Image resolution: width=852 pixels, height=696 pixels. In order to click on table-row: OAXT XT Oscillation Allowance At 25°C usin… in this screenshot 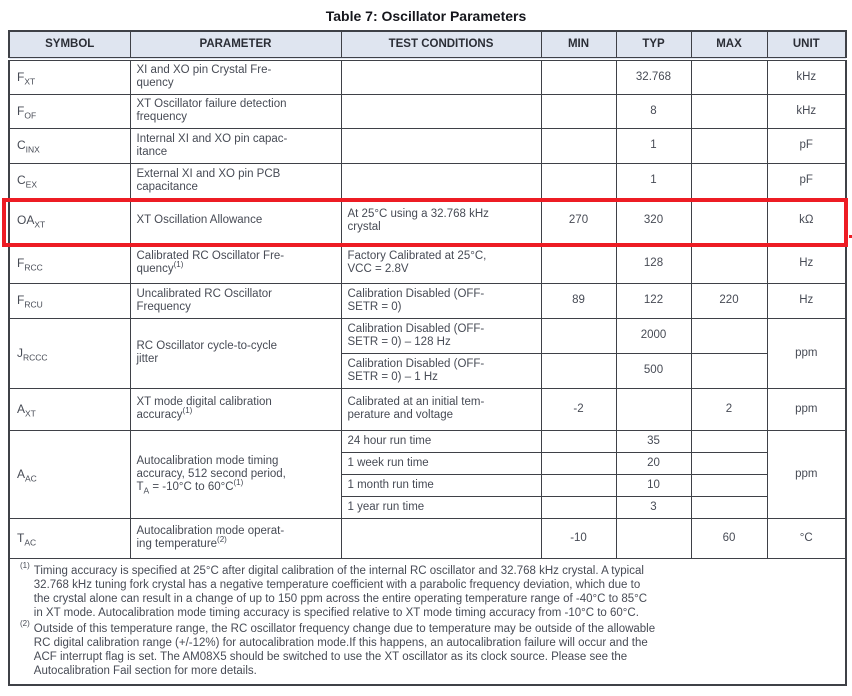, I will do `click(427, 220)`.